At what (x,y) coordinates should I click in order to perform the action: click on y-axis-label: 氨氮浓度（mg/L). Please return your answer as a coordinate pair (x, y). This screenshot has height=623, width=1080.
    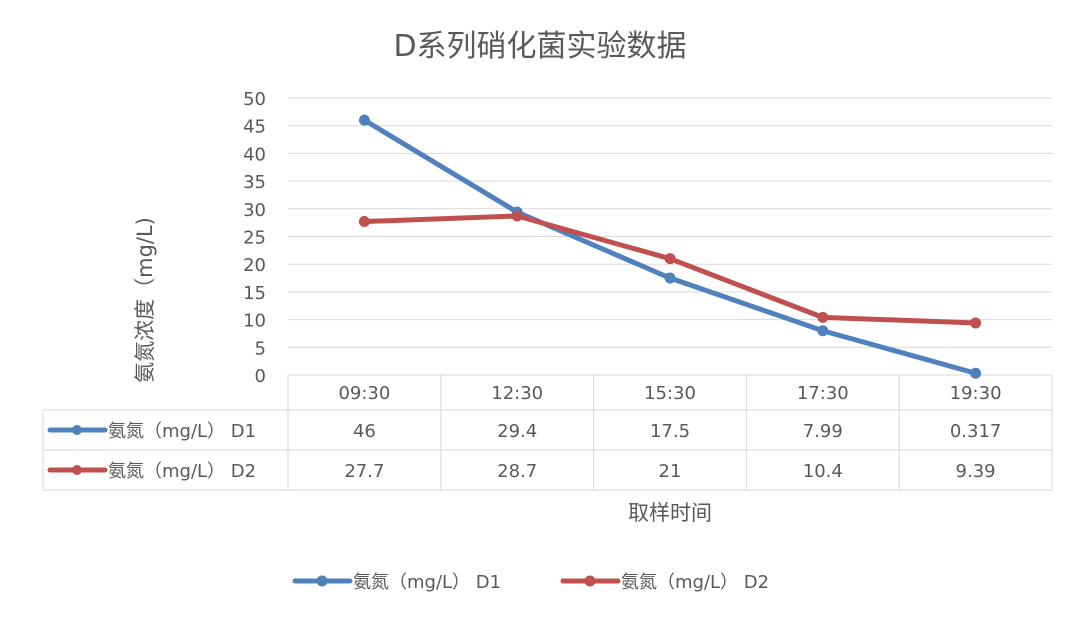
    Looking at the image, I should click on (145, 300).